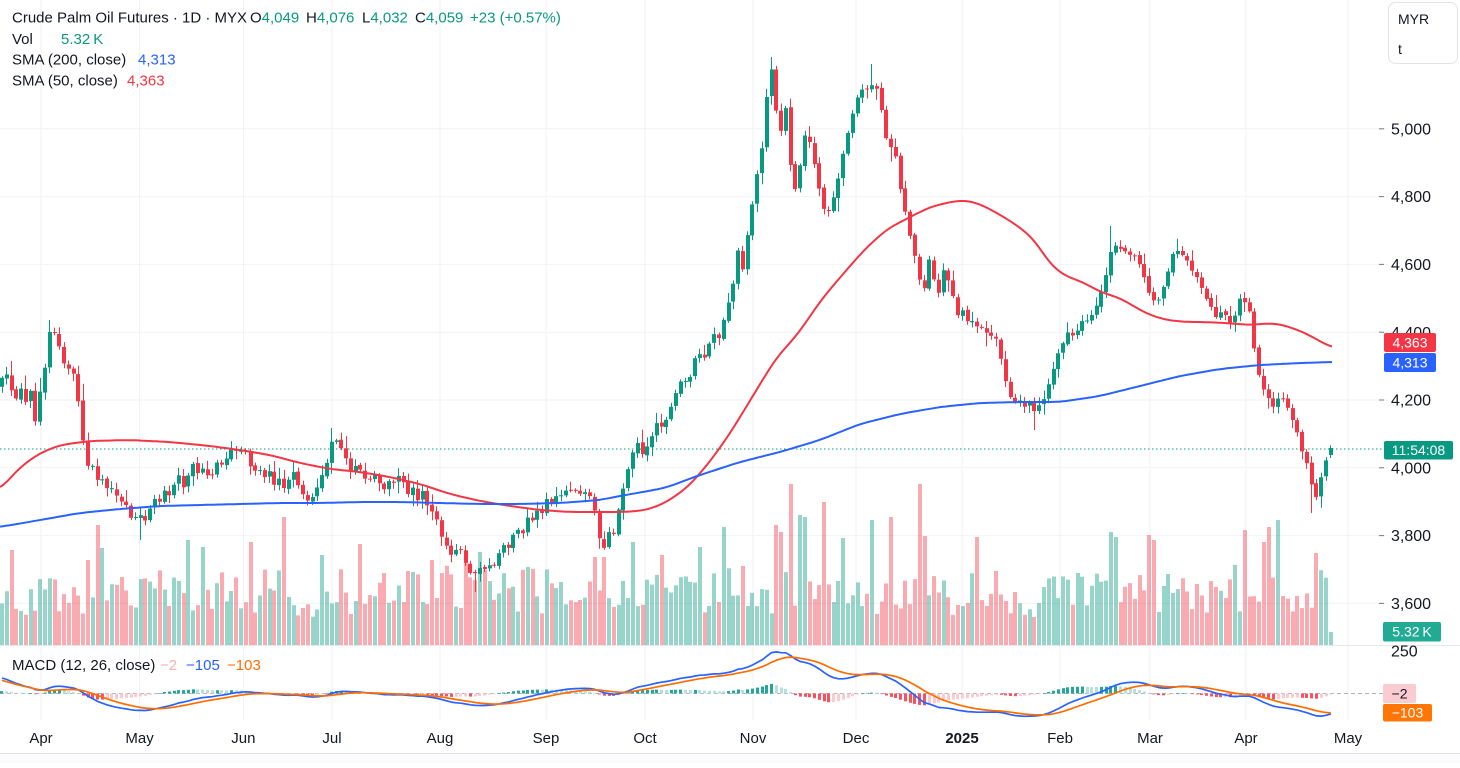  What do you see at coordinates (440, 738) in the screenshot?
I see `svg-text: Aug` at bounding box center [440, 738].